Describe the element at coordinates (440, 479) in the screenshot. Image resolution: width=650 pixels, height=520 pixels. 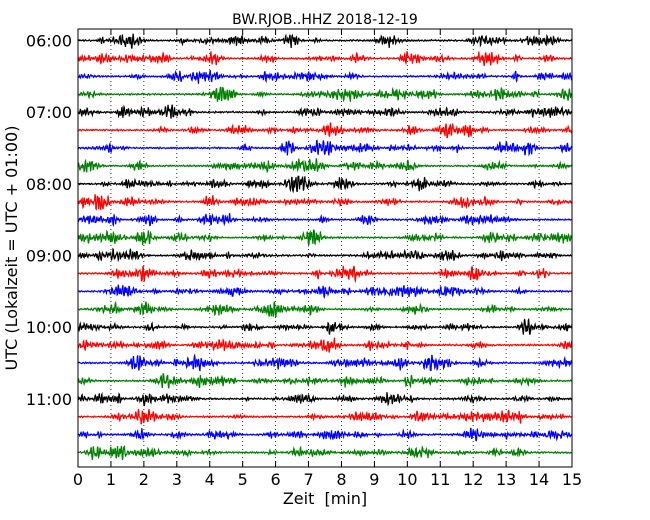
I see `x-tick-label: 11` at that location.